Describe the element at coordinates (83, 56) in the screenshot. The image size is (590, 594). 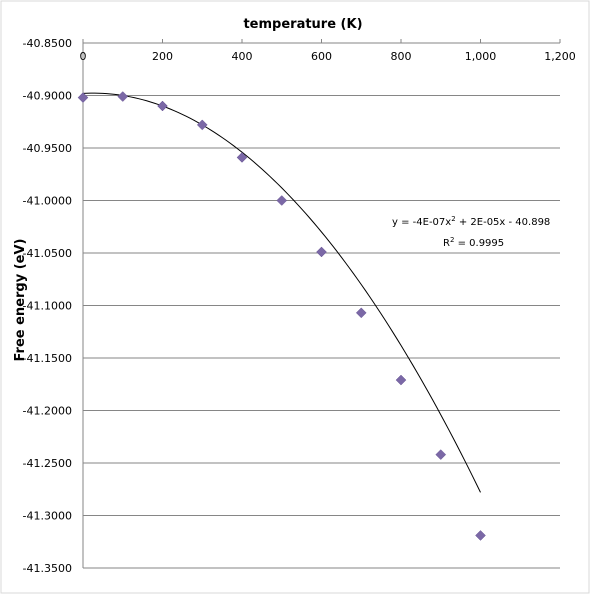
I see `x-tick-label: 0` at that location.